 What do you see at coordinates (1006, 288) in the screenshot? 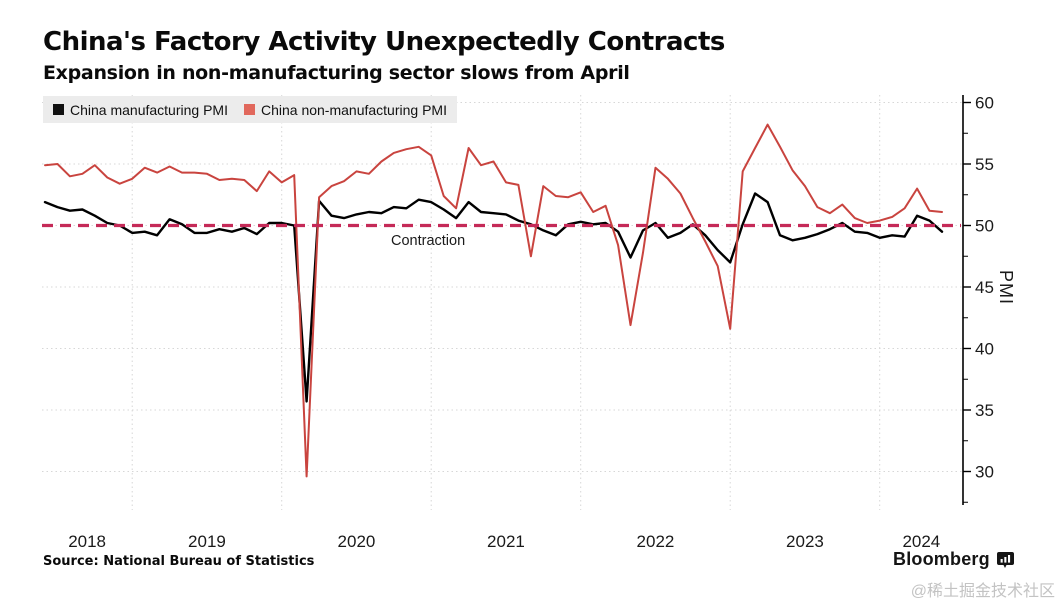
I see `y-axis-title: PMI` at bounding box center [1006, 288].